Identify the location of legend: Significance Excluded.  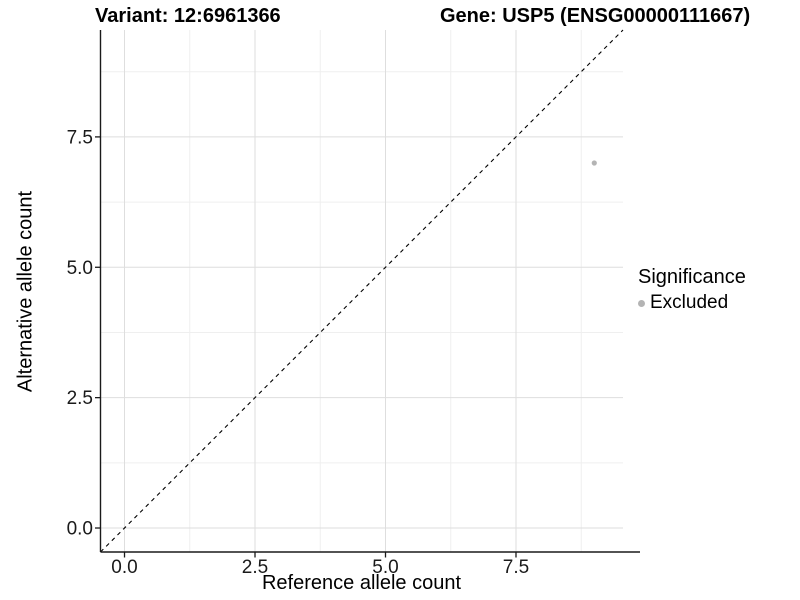
(692, 290).